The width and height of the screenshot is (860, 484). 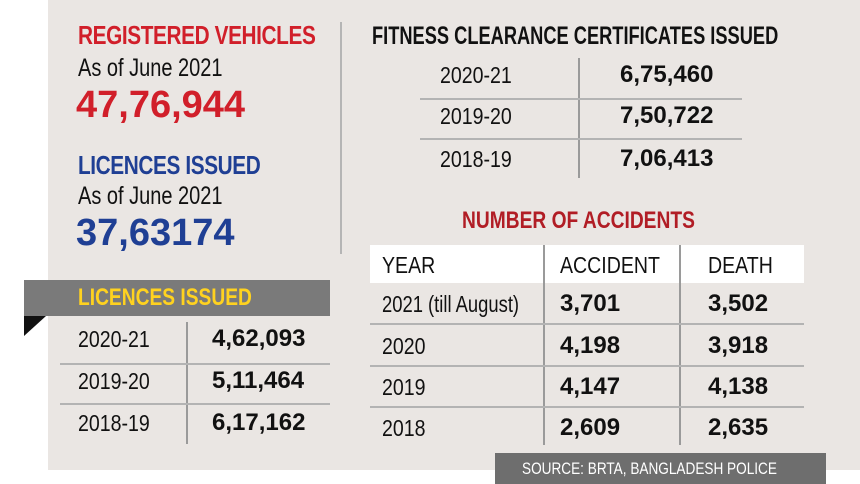 What do you see at coordinates (259, 338) in the screenshot?
I see `licences-row-value: 4,62,093` at bounding box center [259, 338].